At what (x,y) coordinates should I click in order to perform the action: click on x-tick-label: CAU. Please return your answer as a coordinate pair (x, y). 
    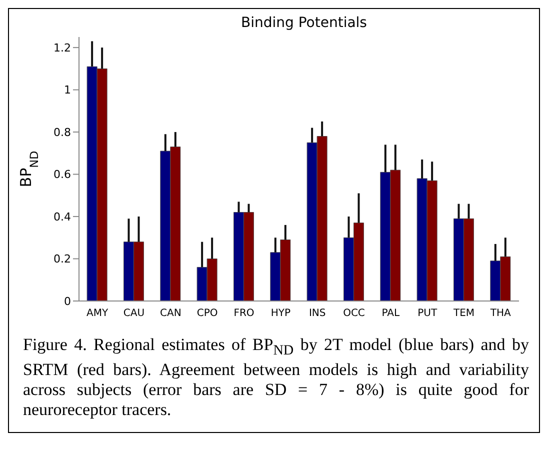
    Looking at the image, I should click on (134, 314).